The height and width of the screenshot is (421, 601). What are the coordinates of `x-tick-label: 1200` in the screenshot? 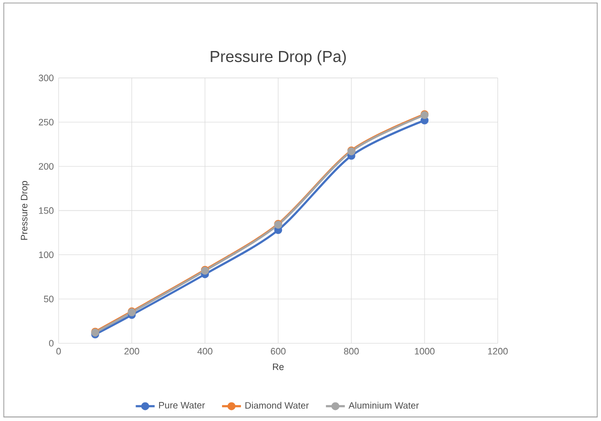 It's located at (498, 351).